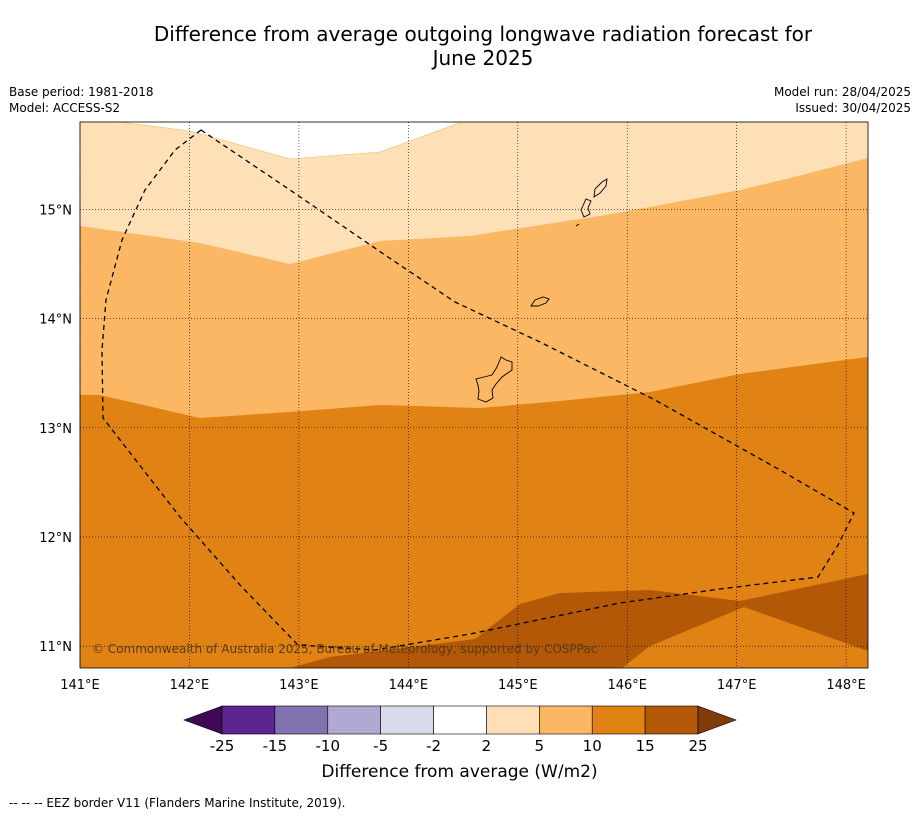 The width and height of the screenshot is (919, 816). Describe the element at coordinates (190, 685) in the screenshot. I see `lon-tick-label: 142°E` at that location.